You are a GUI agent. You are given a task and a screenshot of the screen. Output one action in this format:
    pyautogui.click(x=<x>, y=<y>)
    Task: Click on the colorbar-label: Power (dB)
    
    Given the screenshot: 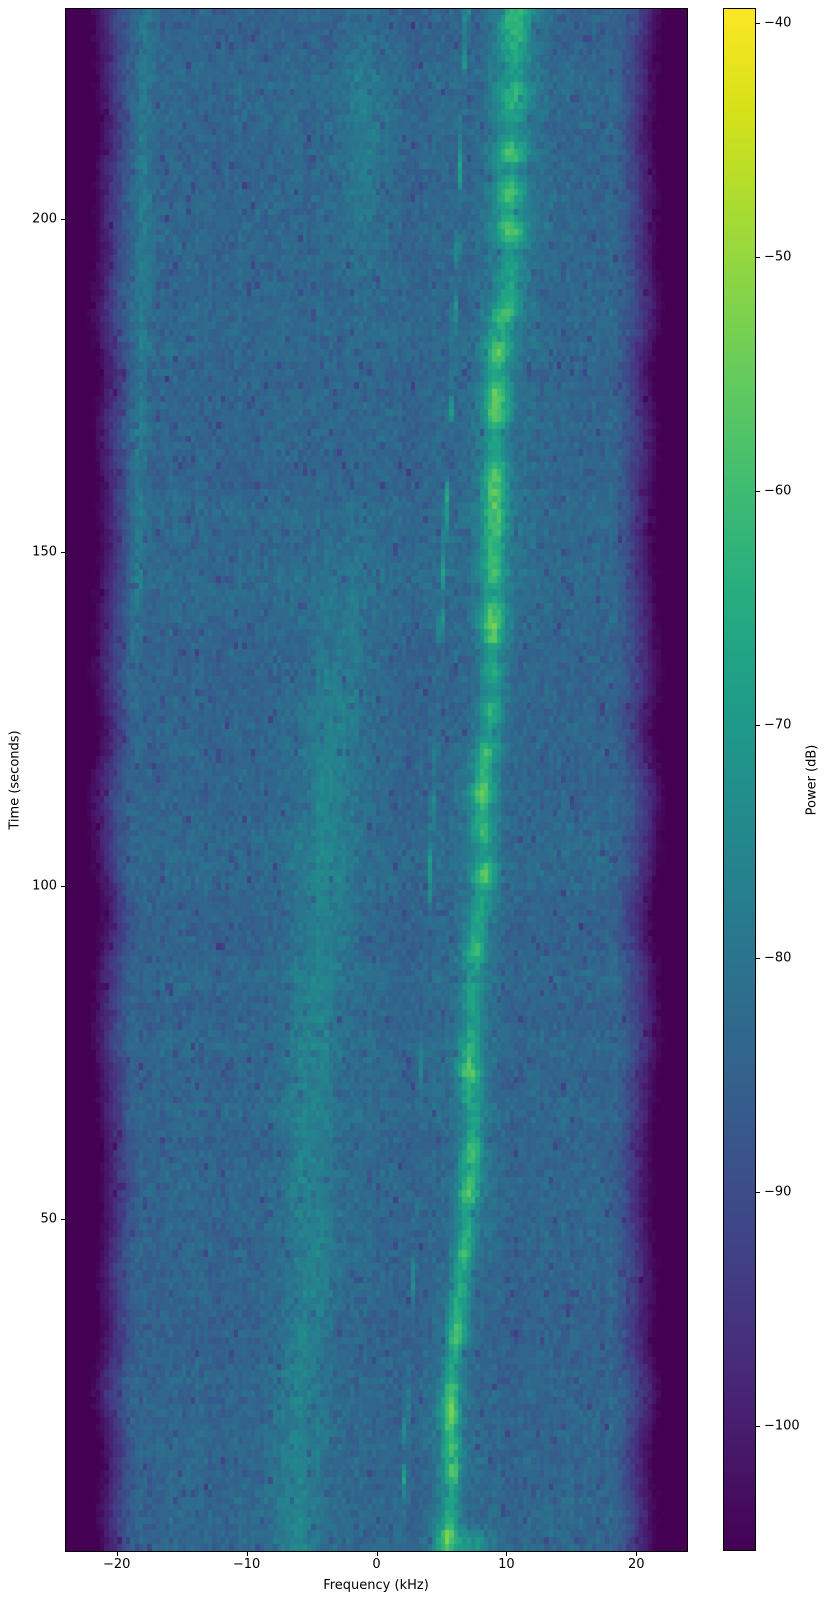 What is the action you would take?
    pyautogui.click(x=812, y=780)
    